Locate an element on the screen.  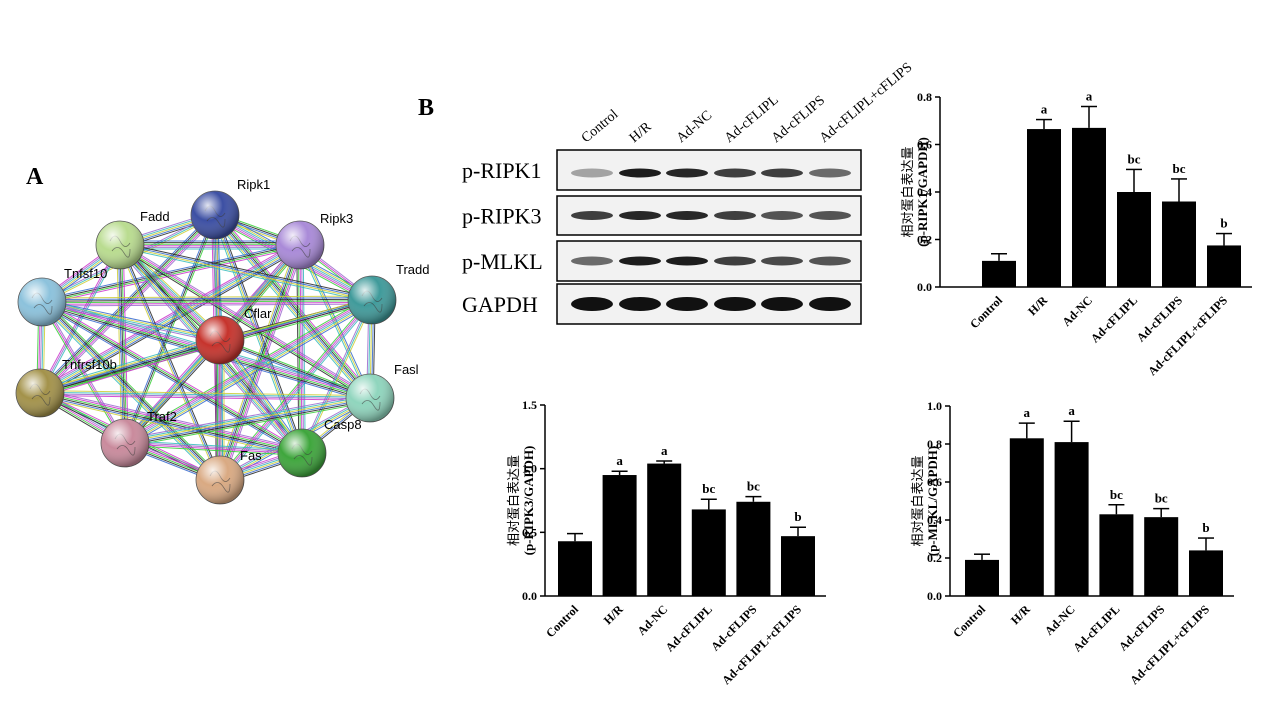
x-tick-label: Control is located at coordinates (562, 621).